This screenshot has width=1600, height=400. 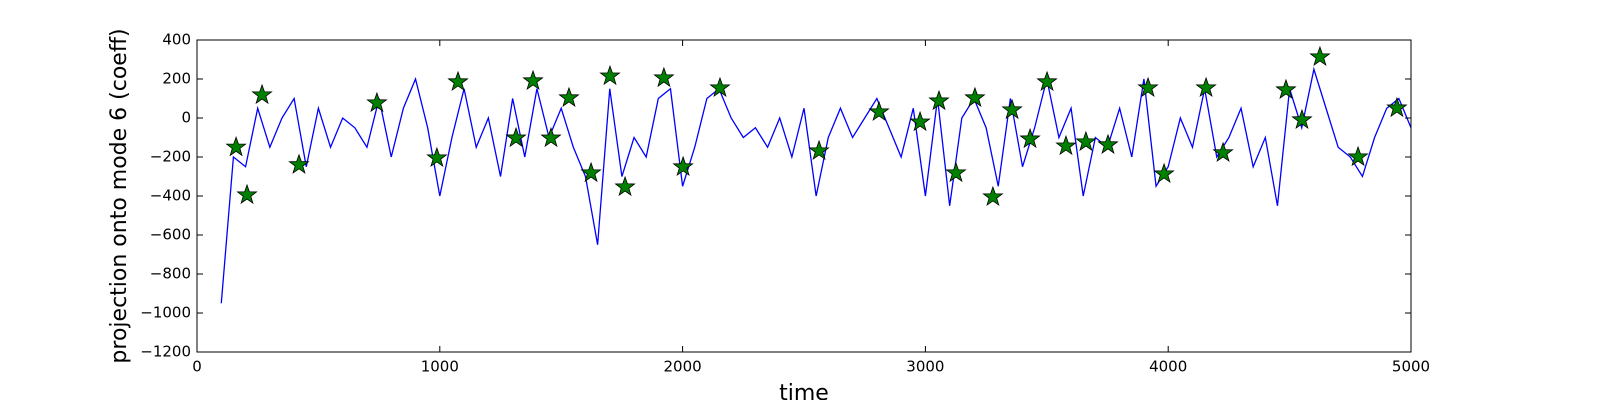 What do you see at coordinates (804, 390) in the screenshot?
I see `x-axis-label: time` at bounding box center [804, 390].